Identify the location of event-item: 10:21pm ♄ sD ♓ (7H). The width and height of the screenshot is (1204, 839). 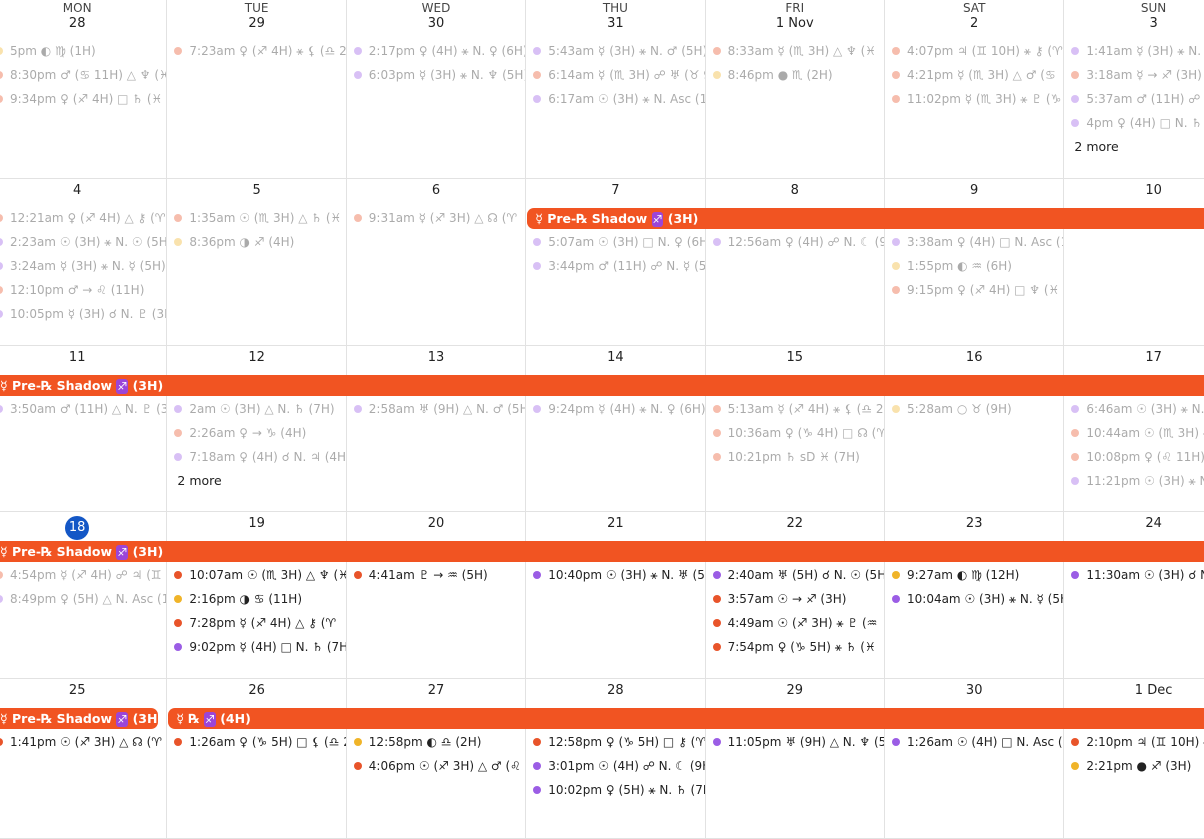
(795, 457).